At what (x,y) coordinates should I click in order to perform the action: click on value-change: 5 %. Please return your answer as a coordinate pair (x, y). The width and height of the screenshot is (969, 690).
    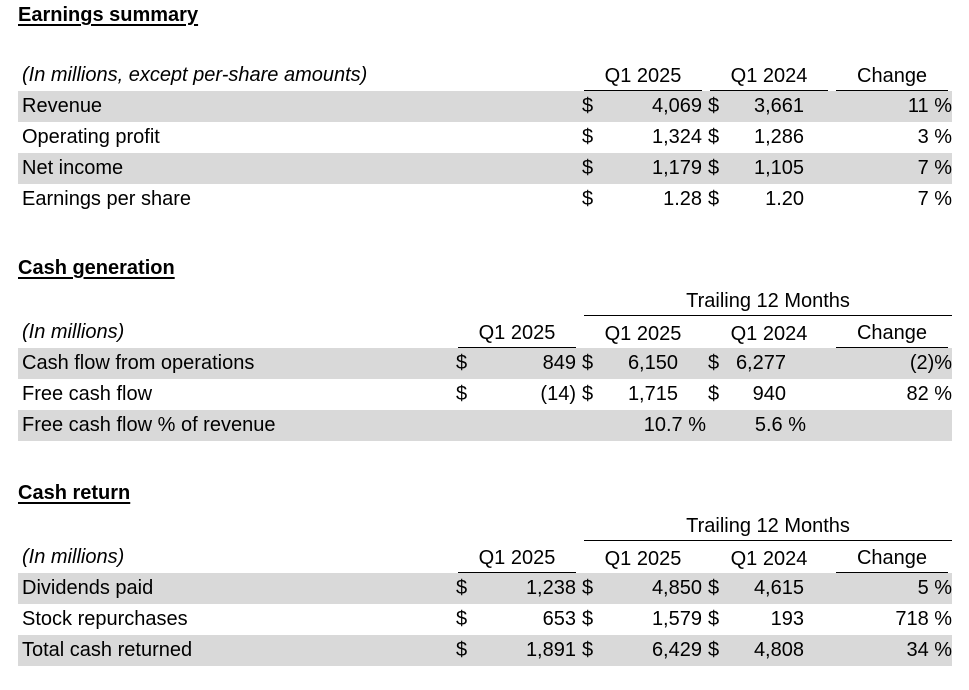
    Looking at the image, I should click on (892, 588).